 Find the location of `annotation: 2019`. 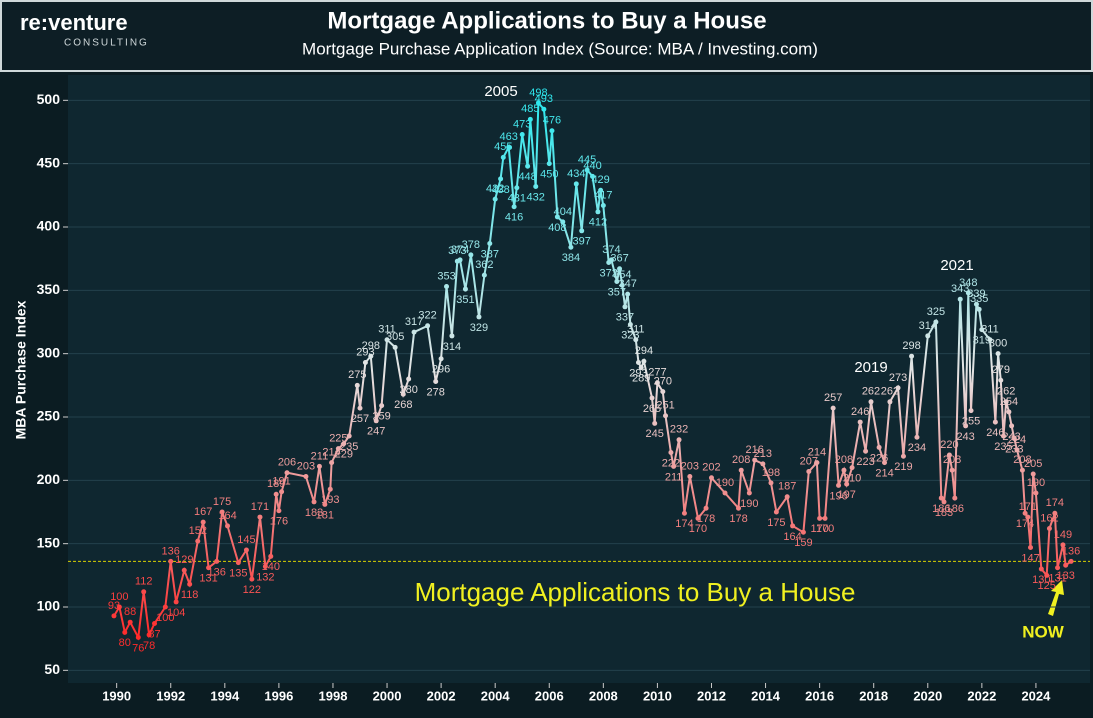

annotation: 2019 is located at coordinates (870, 367).